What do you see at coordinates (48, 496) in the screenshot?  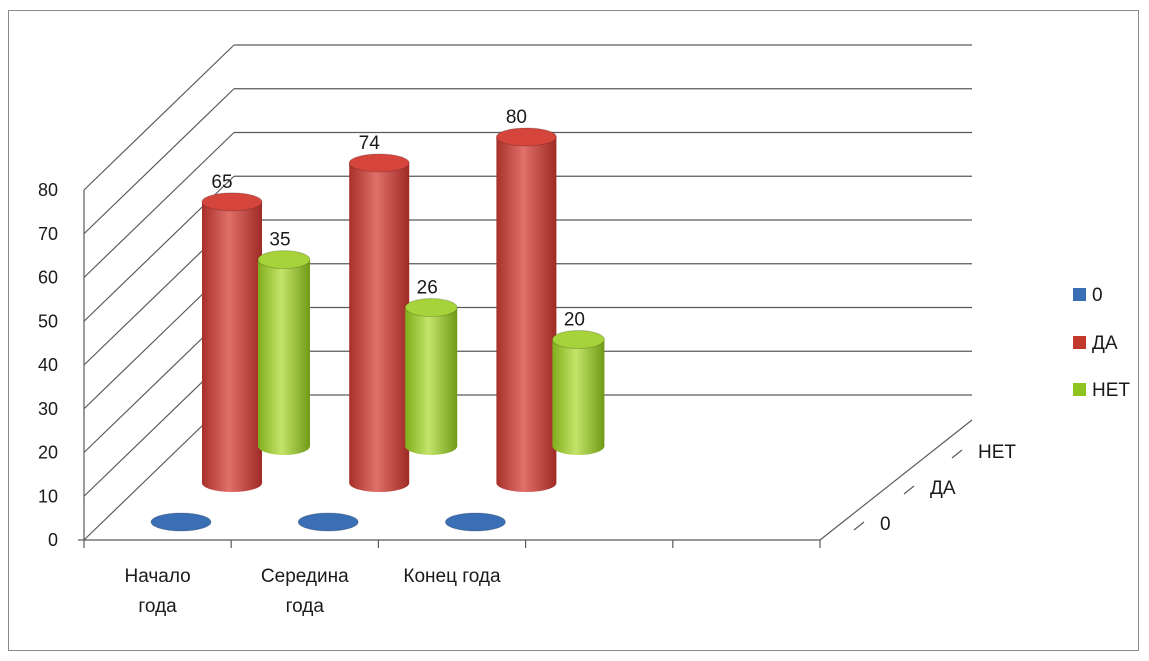 I see `y-tick-label: 10` at bounding box center [48, 496].